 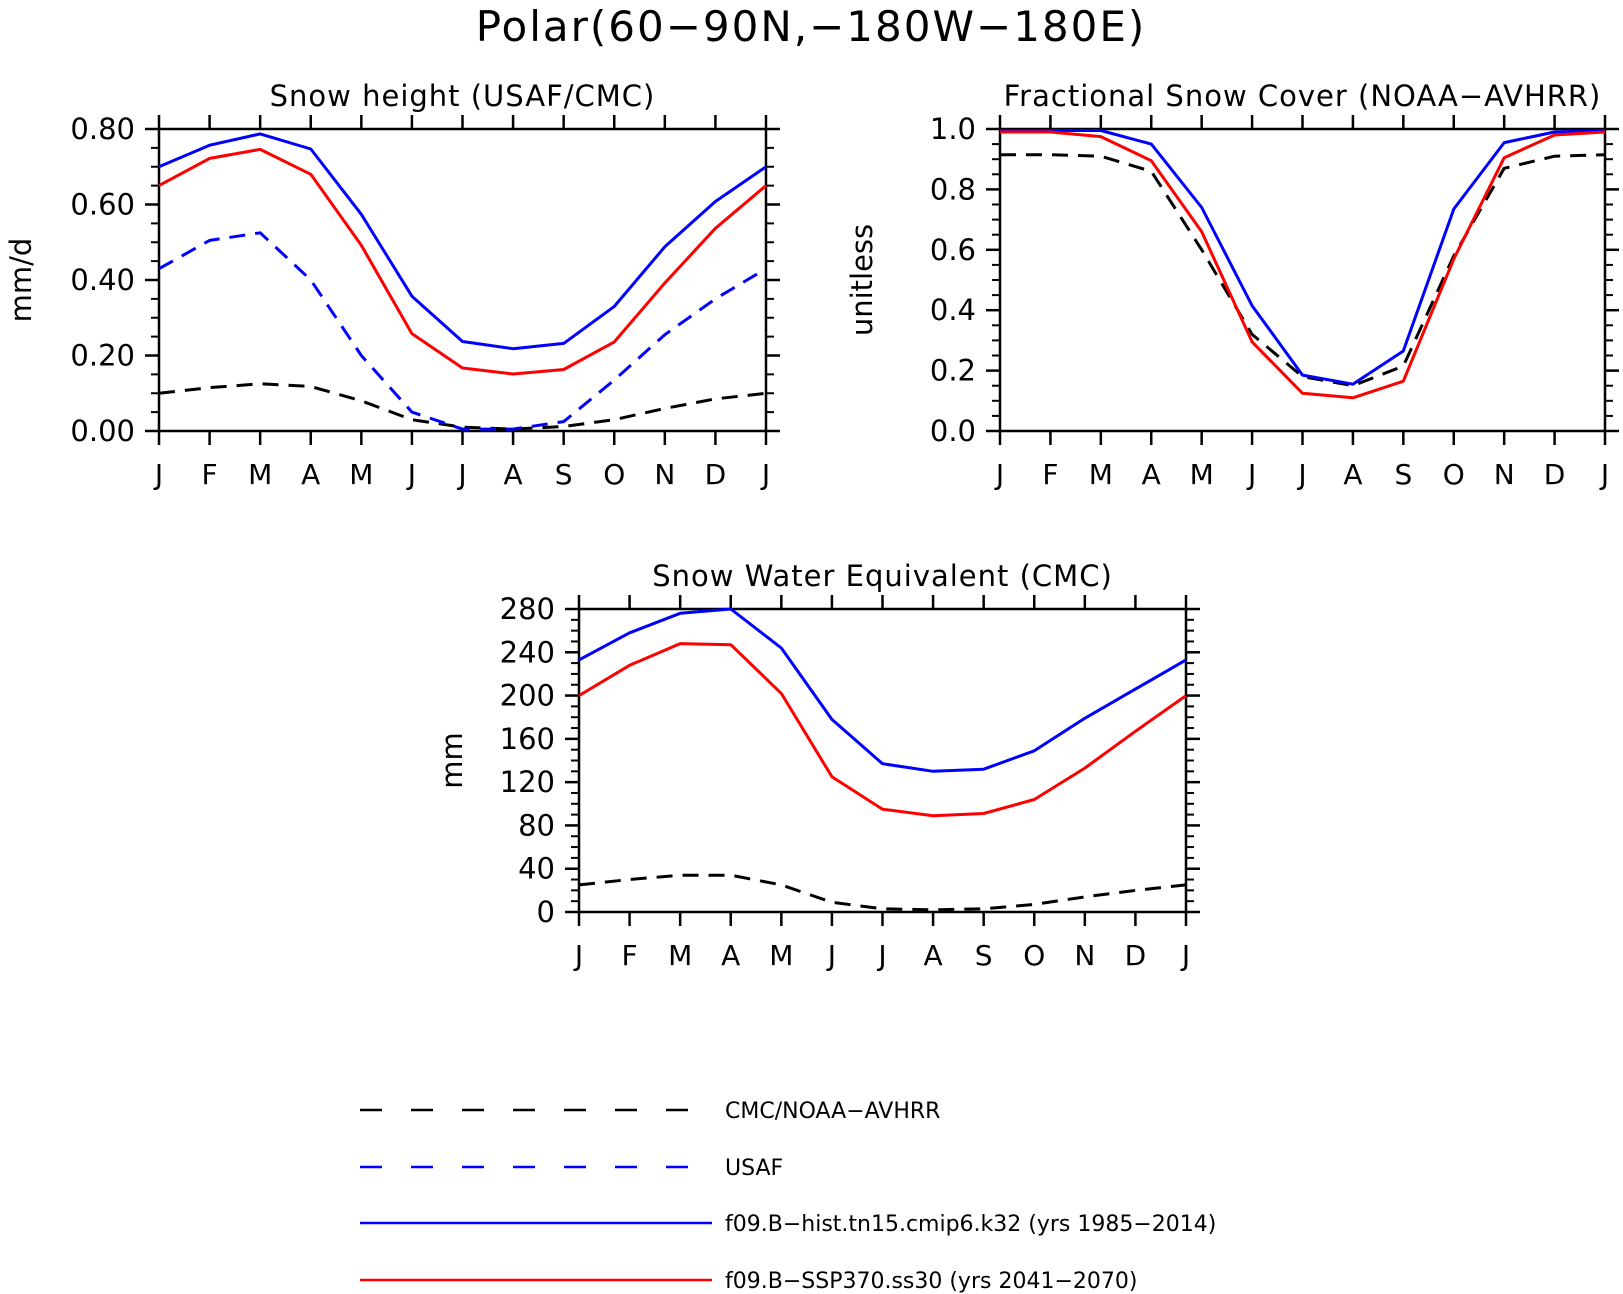 What do you see at coordinates (21, 280) in the screenshot?
I see `y-axis-label: mm/d` at bounding box center [21, 280].